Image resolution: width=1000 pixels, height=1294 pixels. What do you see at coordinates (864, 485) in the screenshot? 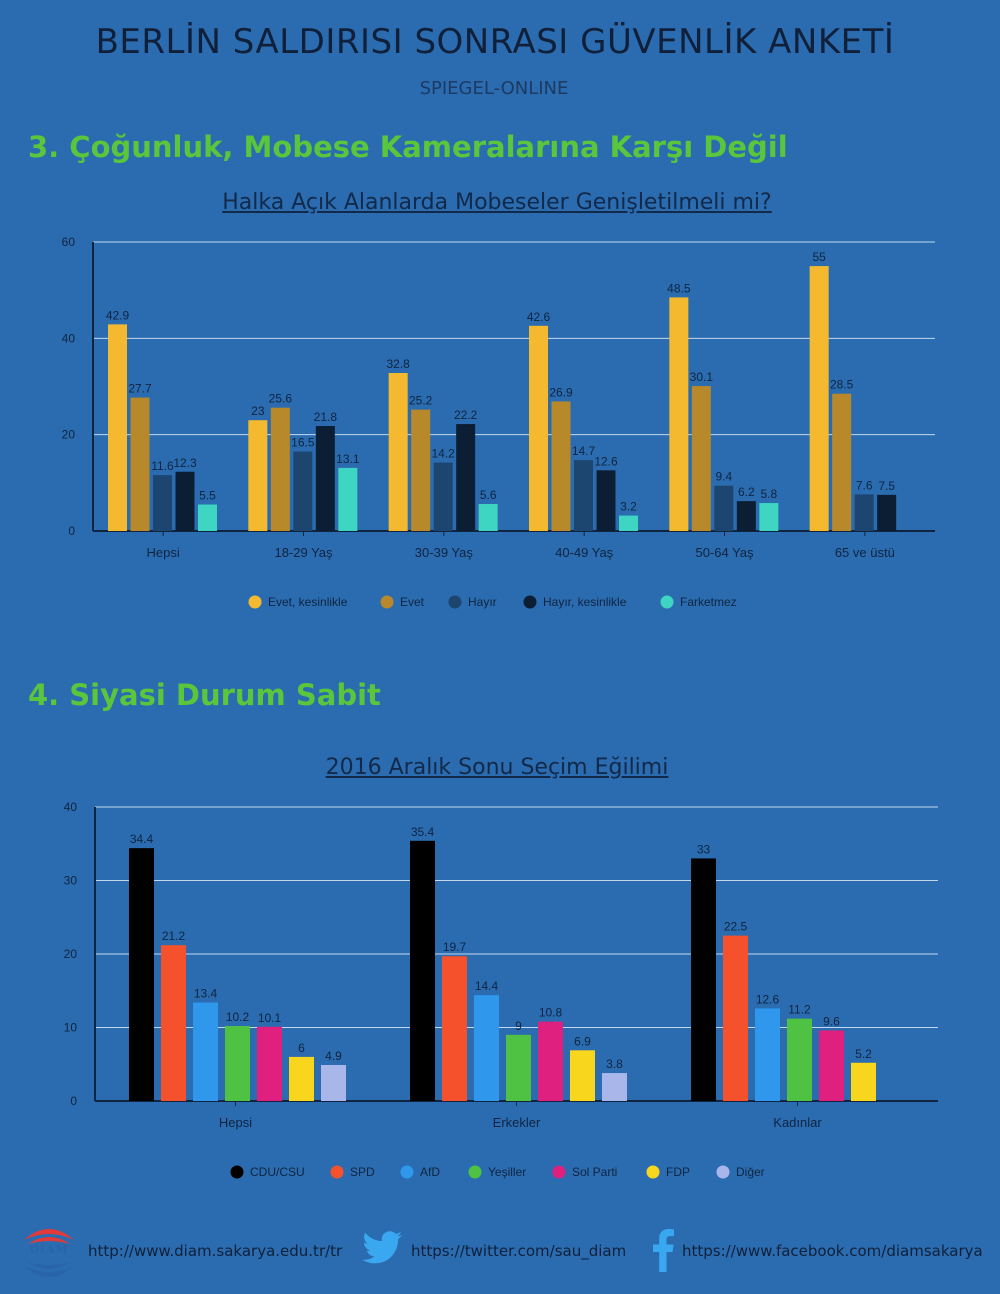
I see `data-label: 7.6` at bounding box center [864, 485].